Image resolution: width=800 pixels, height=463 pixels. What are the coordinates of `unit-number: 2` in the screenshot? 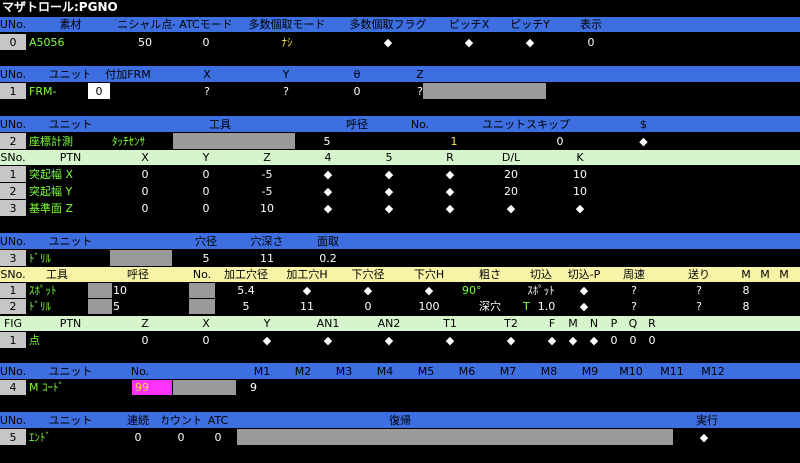 It's located at (13, 141).